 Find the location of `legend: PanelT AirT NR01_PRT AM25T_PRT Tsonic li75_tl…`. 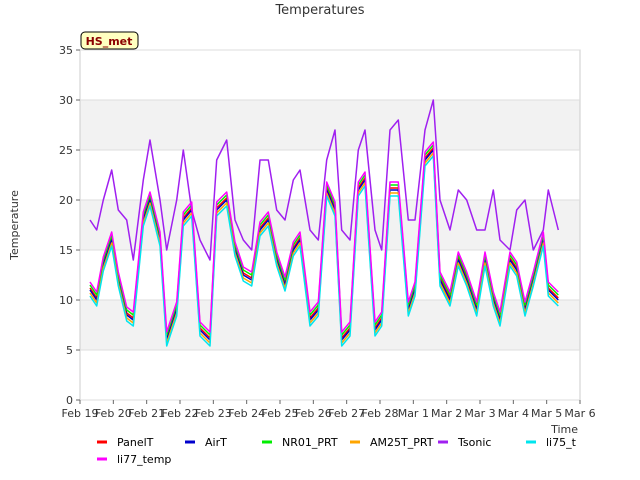

legend: PanelT AirT NR01_PRT AM25T_PRT Tsonic li75_tl… is located at coordinates (337, 451).